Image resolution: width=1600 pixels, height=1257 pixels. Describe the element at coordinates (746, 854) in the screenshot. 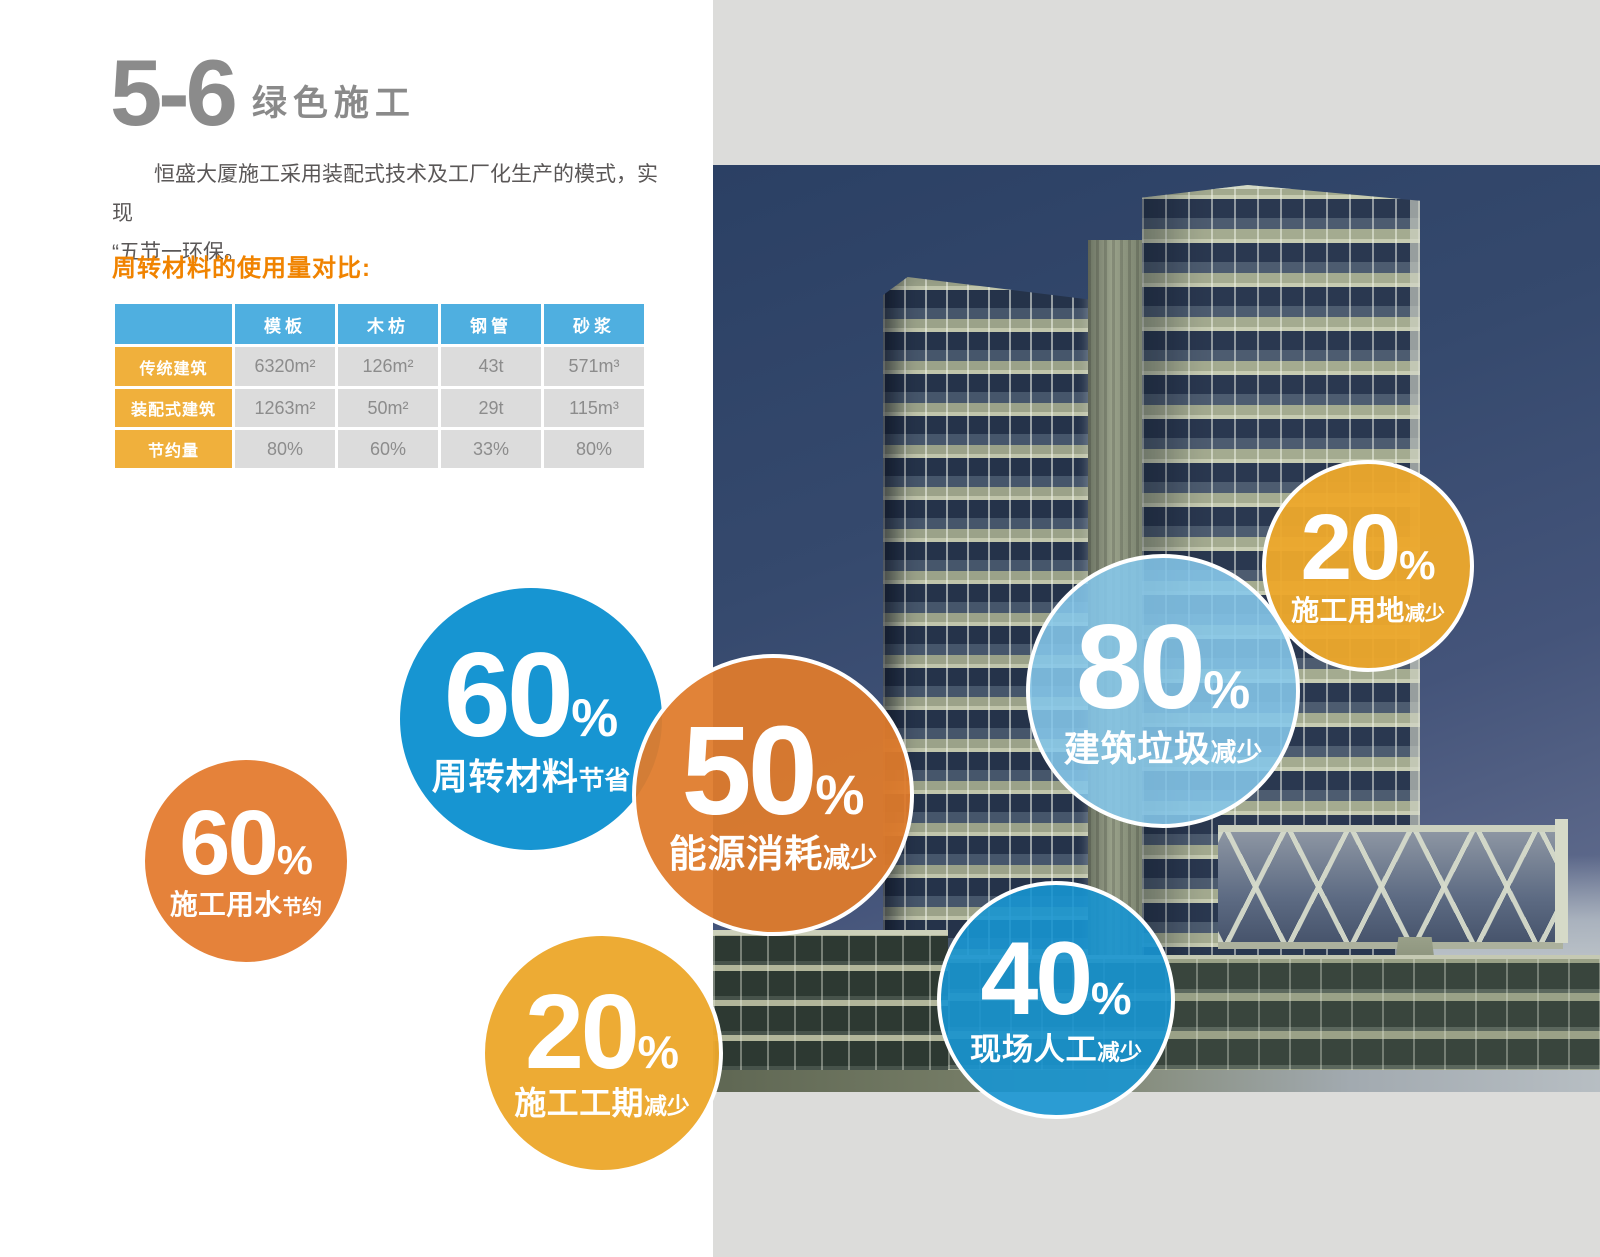

I see `stat-label-text: 能源消耗` at that location.